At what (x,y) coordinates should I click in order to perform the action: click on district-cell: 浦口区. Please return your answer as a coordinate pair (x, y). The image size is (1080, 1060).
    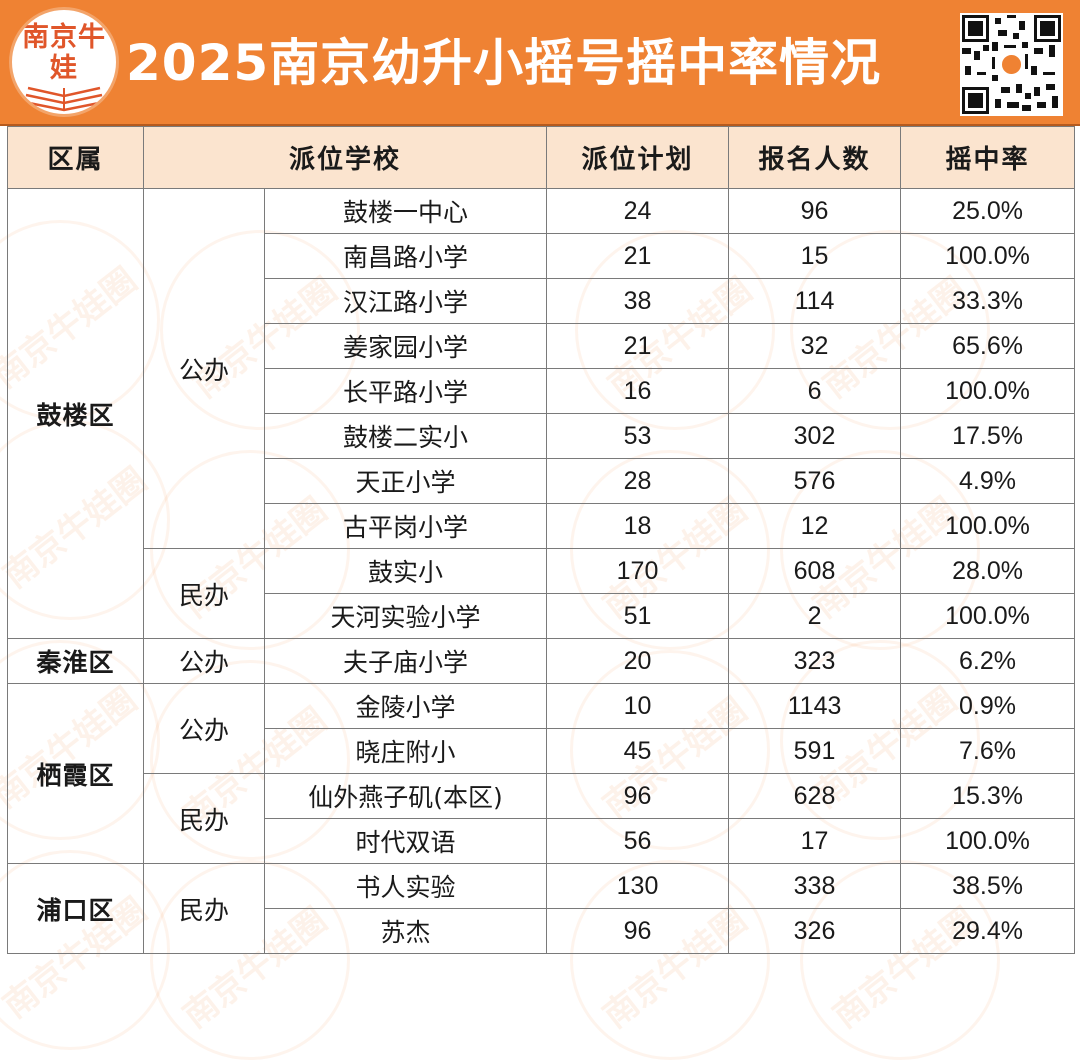
    Looking at the image, I should click on (75, 908).